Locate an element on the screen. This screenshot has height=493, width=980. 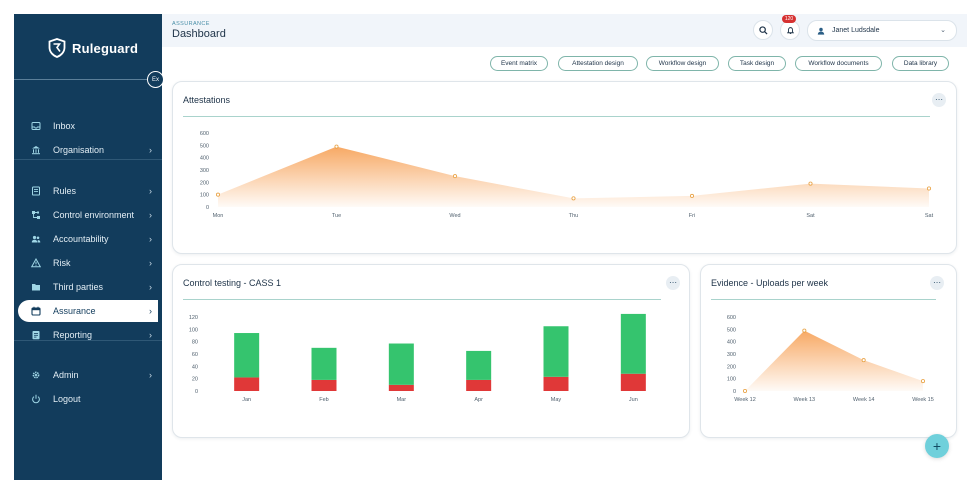
sidebar-item-organisation: Organisation › is located at coordinates (88, 150).